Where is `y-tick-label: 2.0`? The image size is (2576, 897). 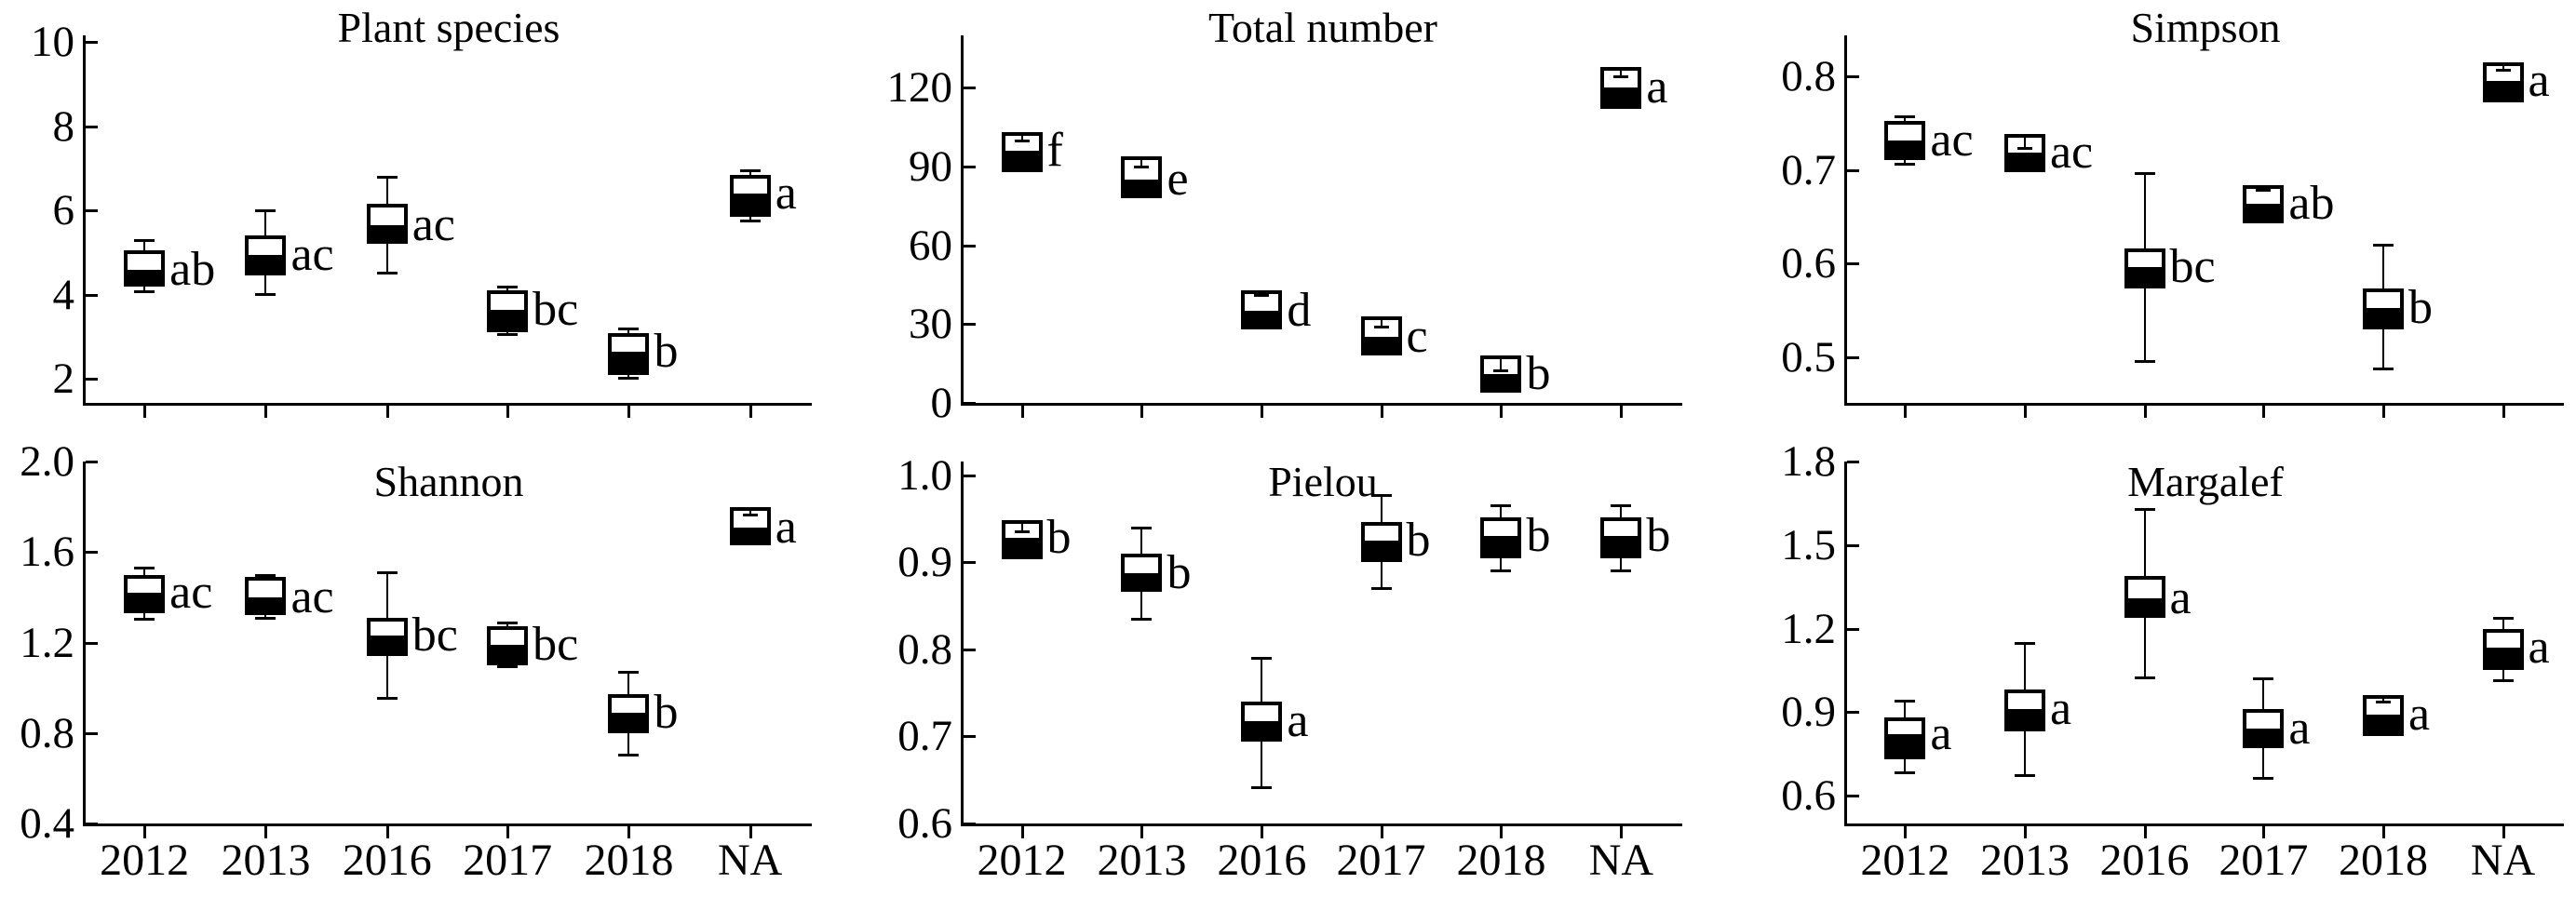 y-tick-label: 2.0 is located at coordinates (47, 461).